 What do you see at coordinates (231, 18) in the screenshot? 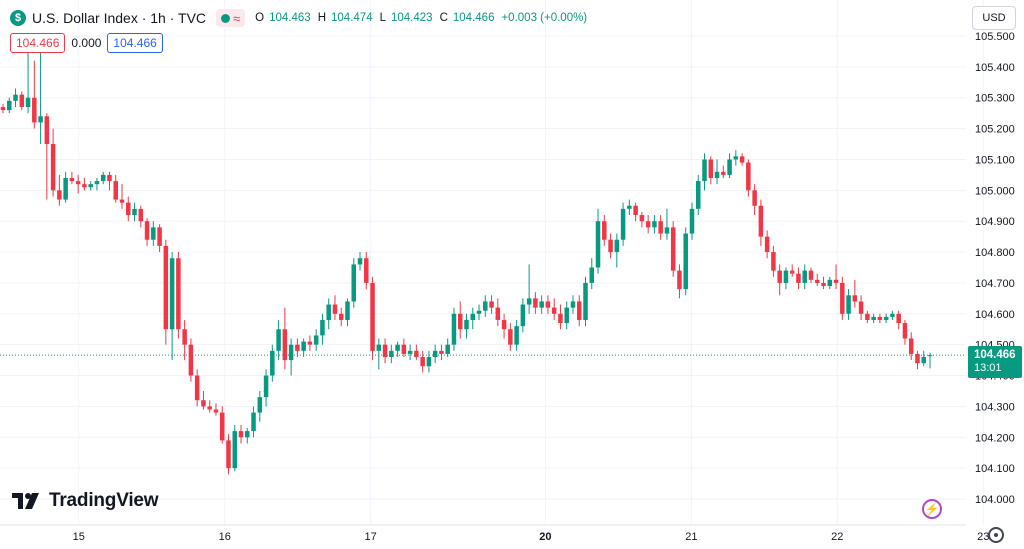
I see `market-status-pill: ≈` at bounding box center [231, 18].